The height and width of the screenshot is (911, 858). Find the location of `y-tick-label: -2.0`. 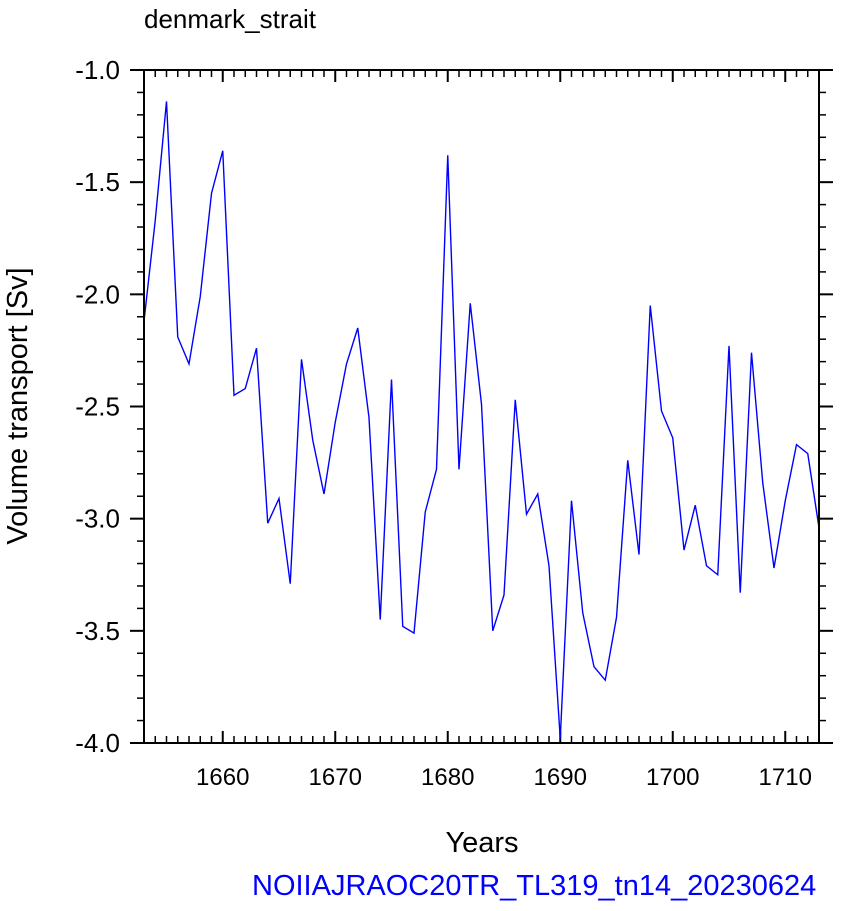

y-tick-label: -2.0 is located at coordinates (97, 294).